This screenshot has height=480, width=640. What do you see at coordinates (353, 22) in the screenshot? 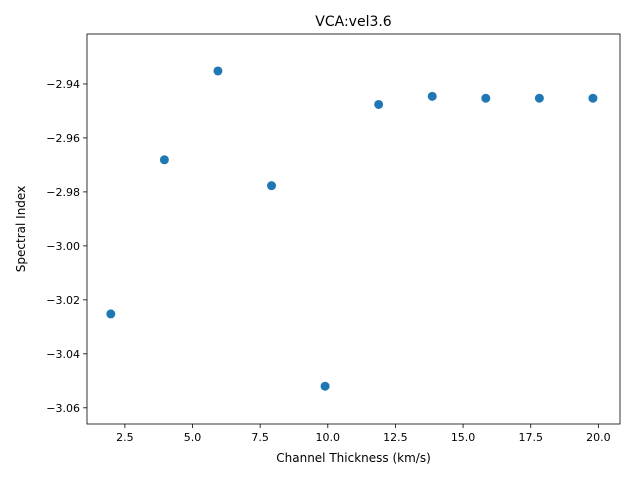
I see `chart-title: VCA:vel3.6` at bounding box center [353, 22].